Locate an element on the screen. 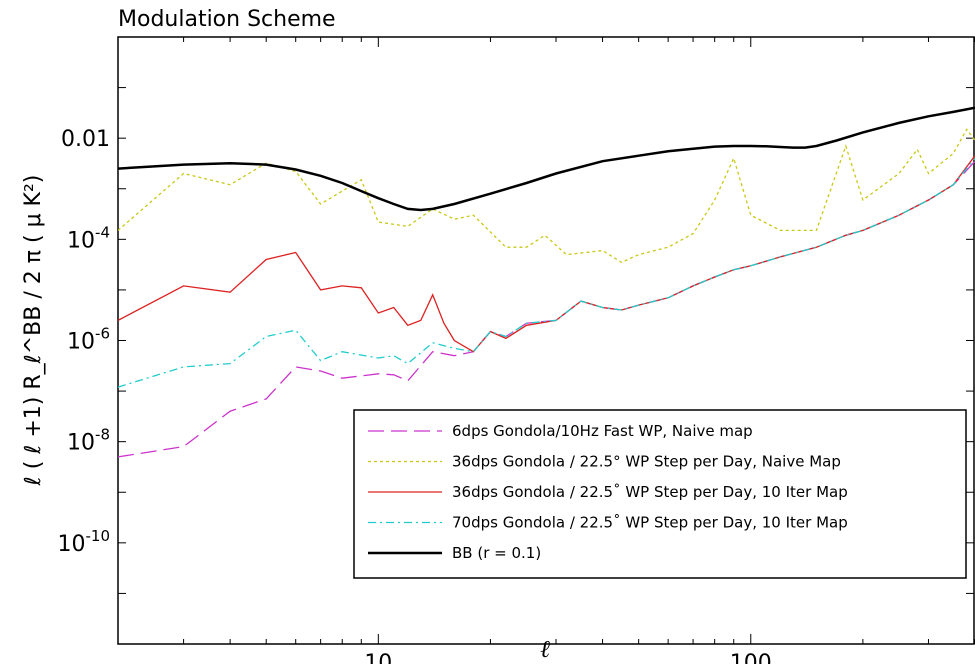 The width and height of the screenshot is (975, 664). legend-entry: 6dps Gondola/10Hz Fast WP, Naive map is located at coordinates (602, 431).